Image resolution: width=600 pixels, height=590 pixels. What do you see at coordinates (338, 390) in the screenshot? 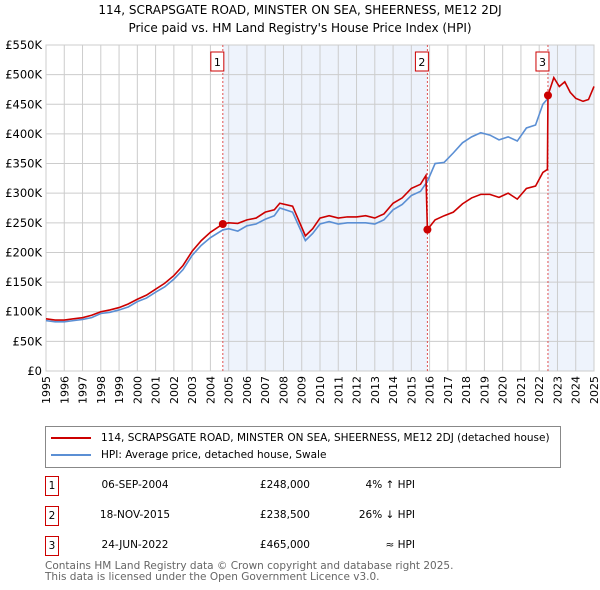
I see `x-tick-label: 2011` at bounding box center [338, 390].